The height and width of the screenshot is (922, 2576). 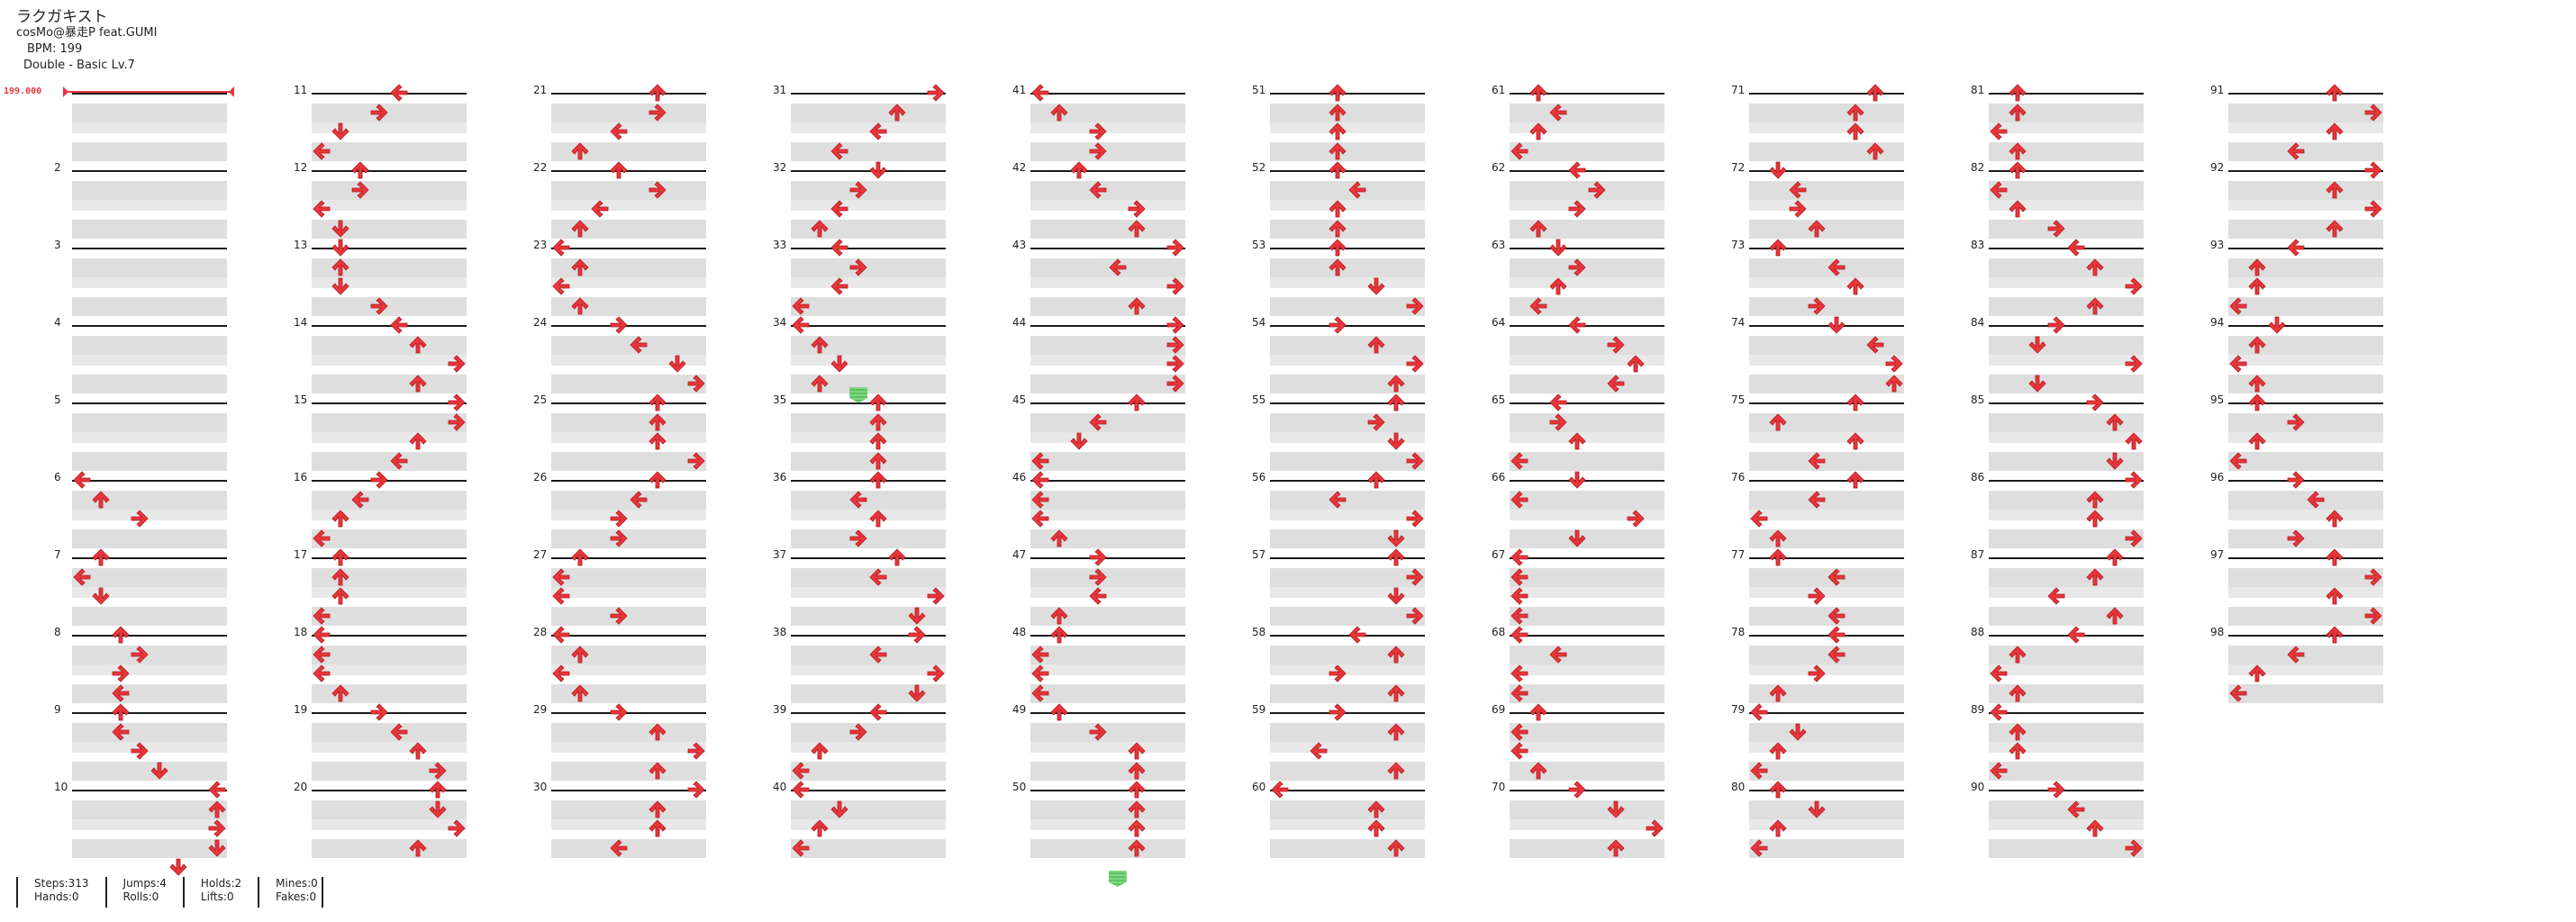 I want to click on bpm-change-label: 199.000, so click(x=23, y=91).